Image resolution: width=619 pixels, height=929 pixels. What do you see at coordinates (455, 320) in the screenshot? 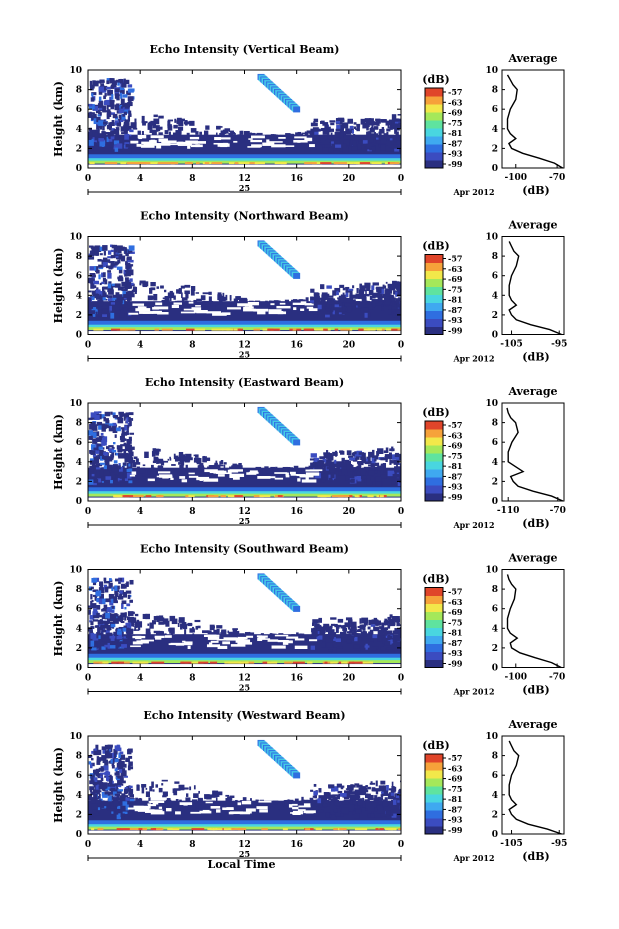
I see `colorbar-tick-label: -93` at bounding box center [455, 320].